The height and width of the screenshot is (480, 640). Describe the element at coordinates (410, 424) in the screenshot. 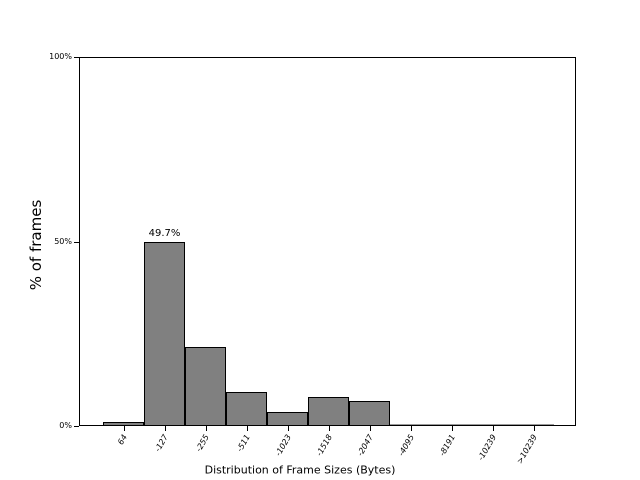

I see `bar--4095` at that location.